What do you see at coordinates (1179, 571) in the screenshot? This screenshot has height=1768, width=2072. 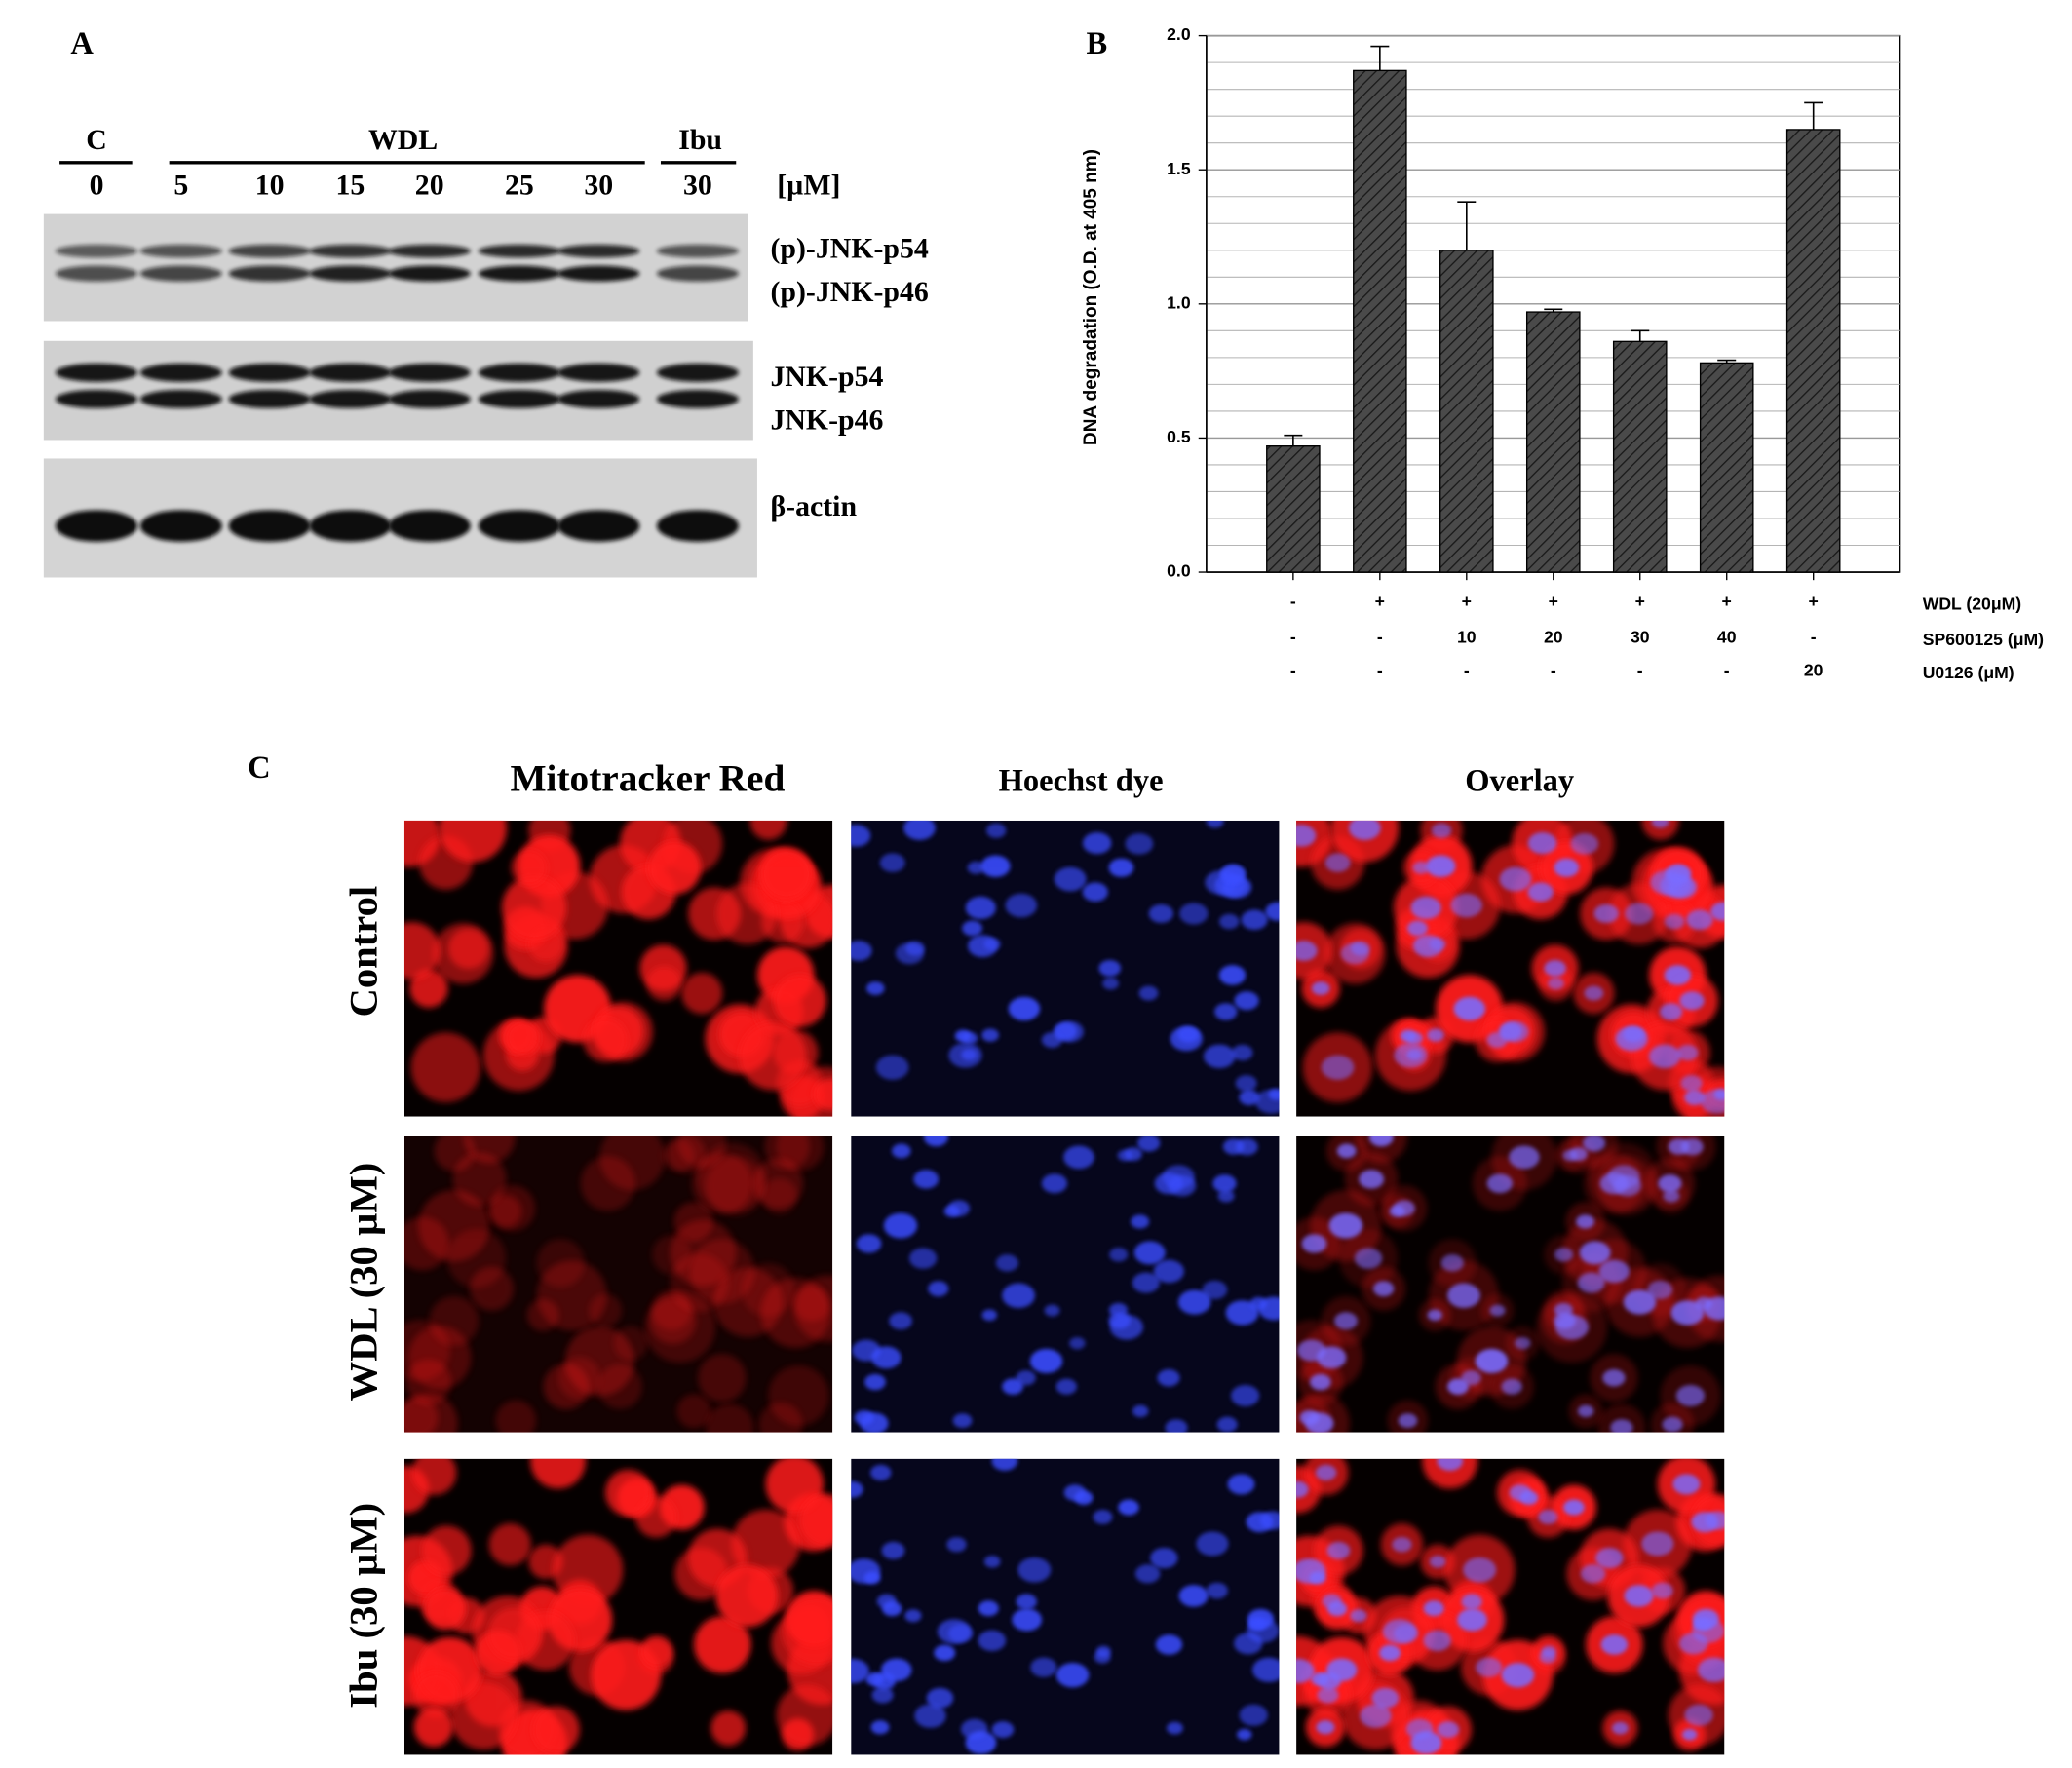 I see `y-tick-label: 0.0` at bounding box center [1179, 571].